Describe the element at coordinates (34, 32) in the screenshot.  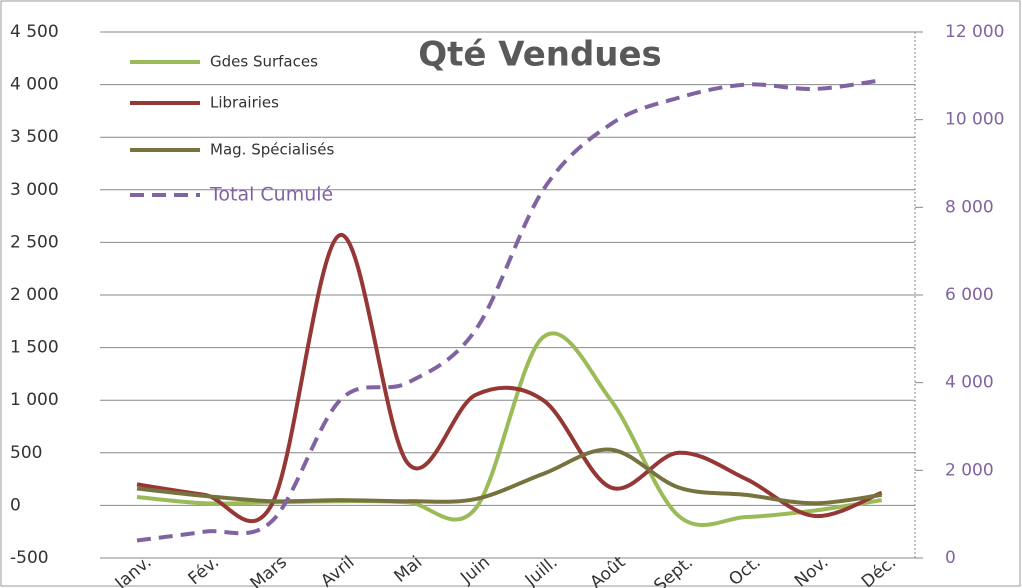
I see `y-tick-label: 4 500` at that location.